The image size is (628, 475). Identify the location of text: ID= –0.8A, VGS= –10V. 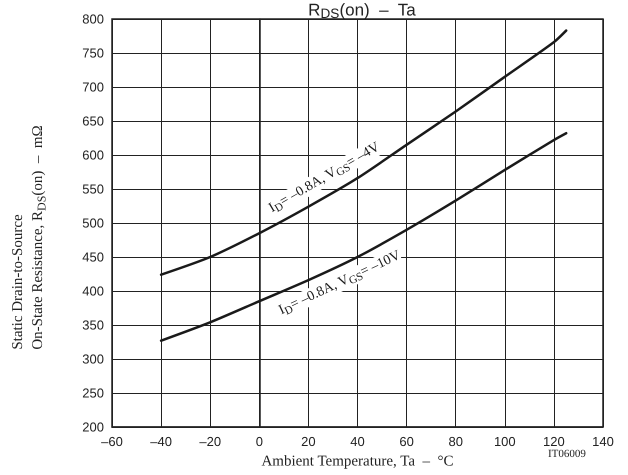
(339, 283).